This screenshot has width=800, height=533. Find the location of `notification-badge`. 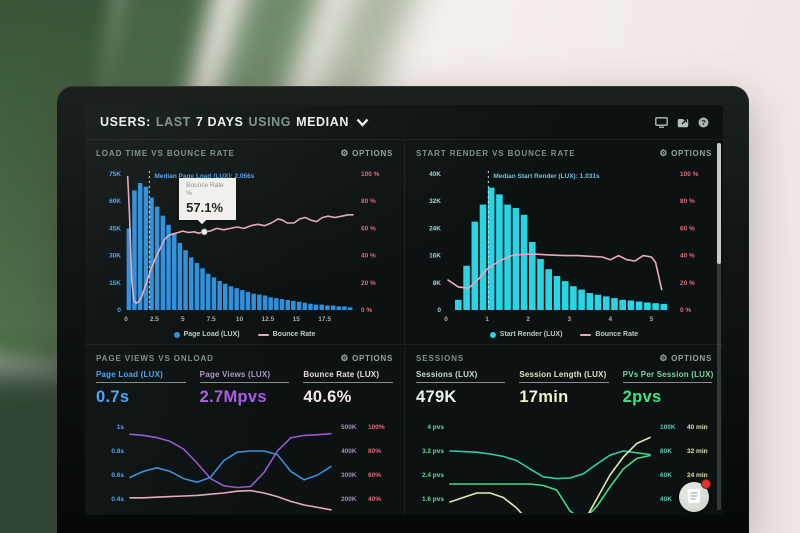

notification-badge is located at coordinates (706, 484).